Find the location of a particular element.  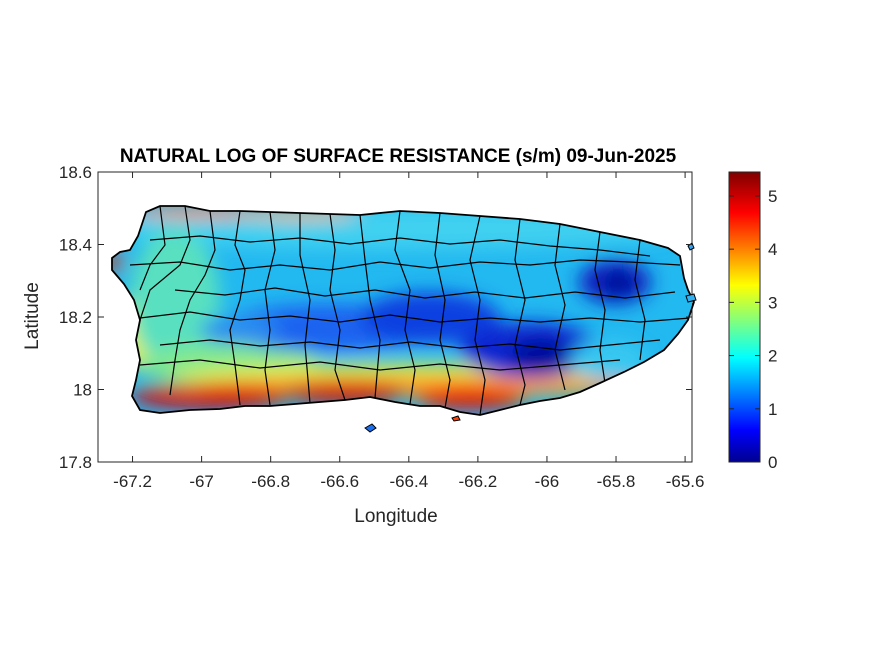

colorbar: 0 1 2 3 4 5 is located at coordinates (752, 321).